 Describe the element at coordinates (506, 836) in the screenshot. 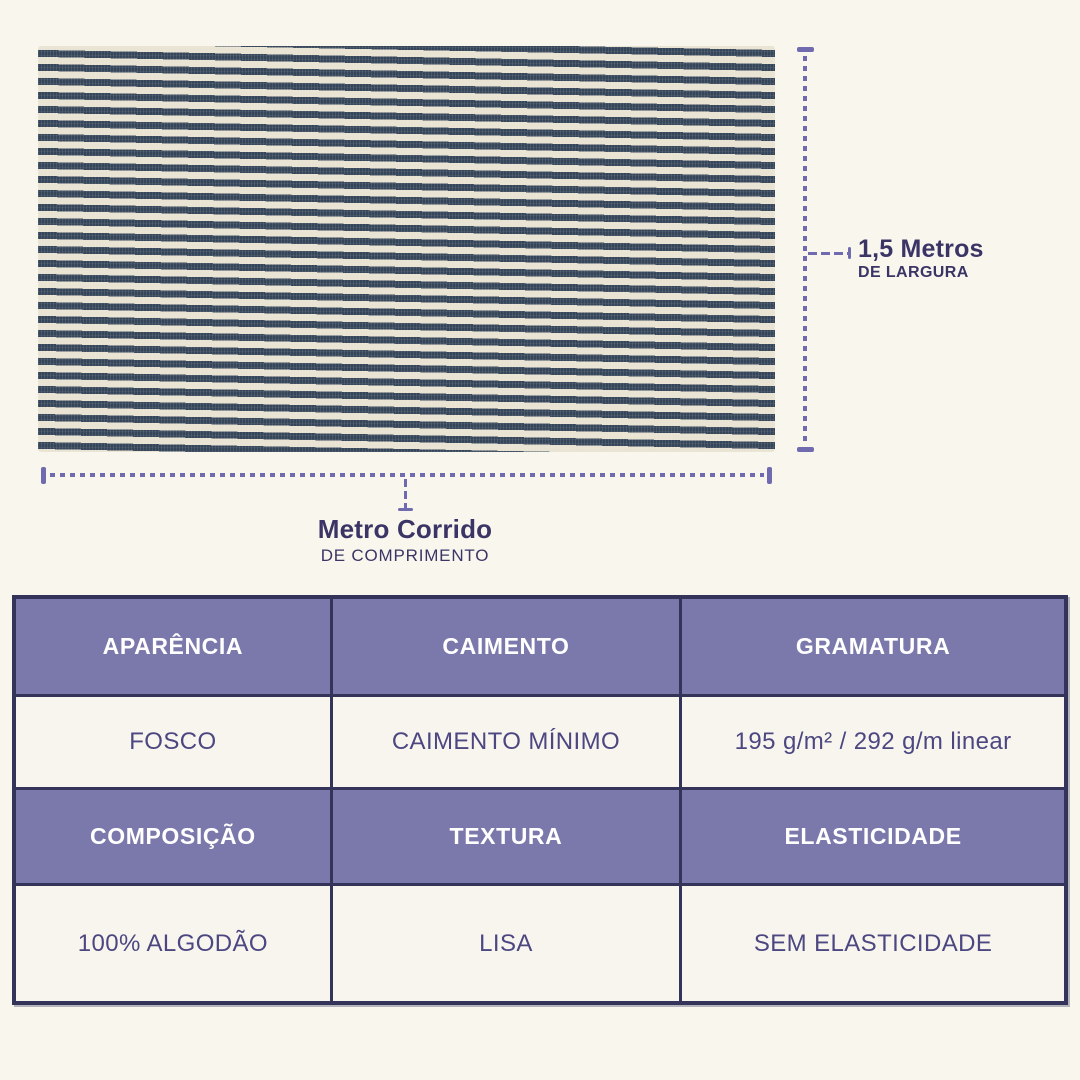

I see `cell-textura-header: TEXTURA` at that location.